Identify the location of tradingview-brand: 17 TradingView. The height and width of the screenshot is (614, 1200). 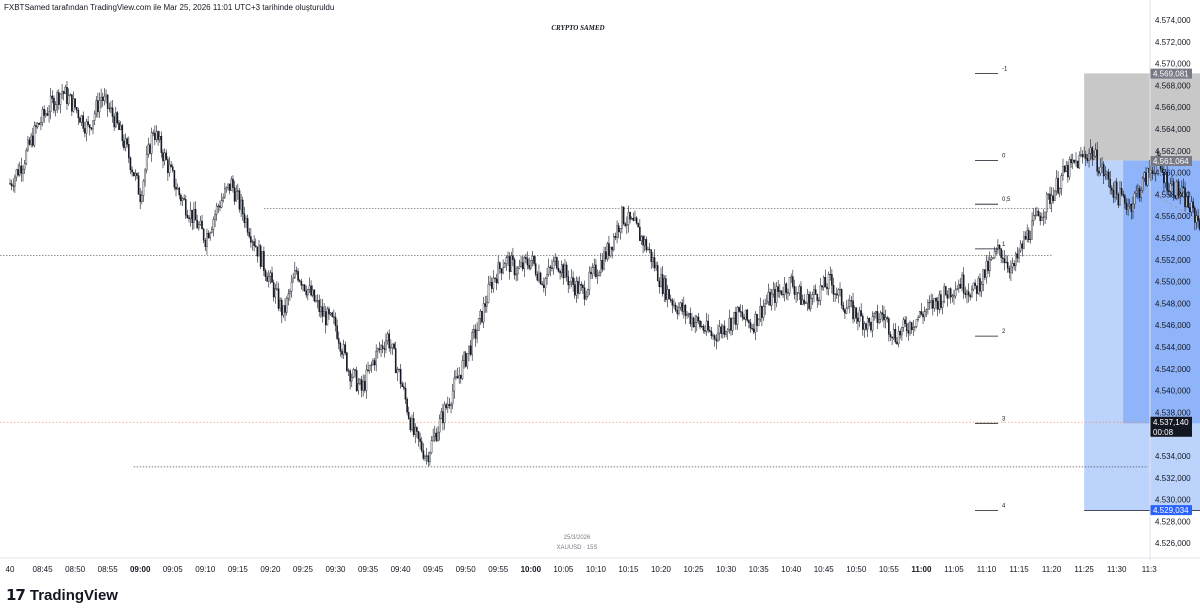
(62, 595).